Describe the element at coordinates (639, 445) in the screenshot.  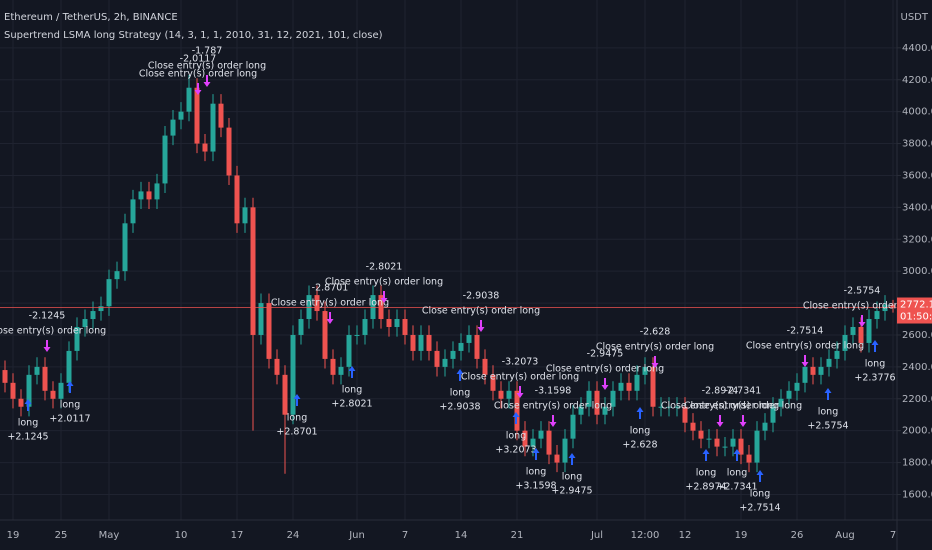
I see `entry-profit: +2.628` at that location.